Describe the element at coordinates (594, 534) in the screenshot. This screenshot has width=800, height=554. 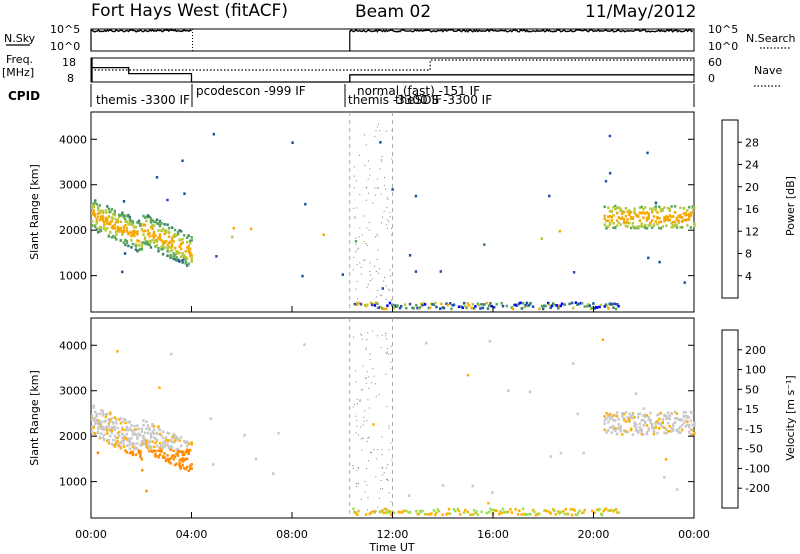
I see `x-tick-label: 20:00` at that location.